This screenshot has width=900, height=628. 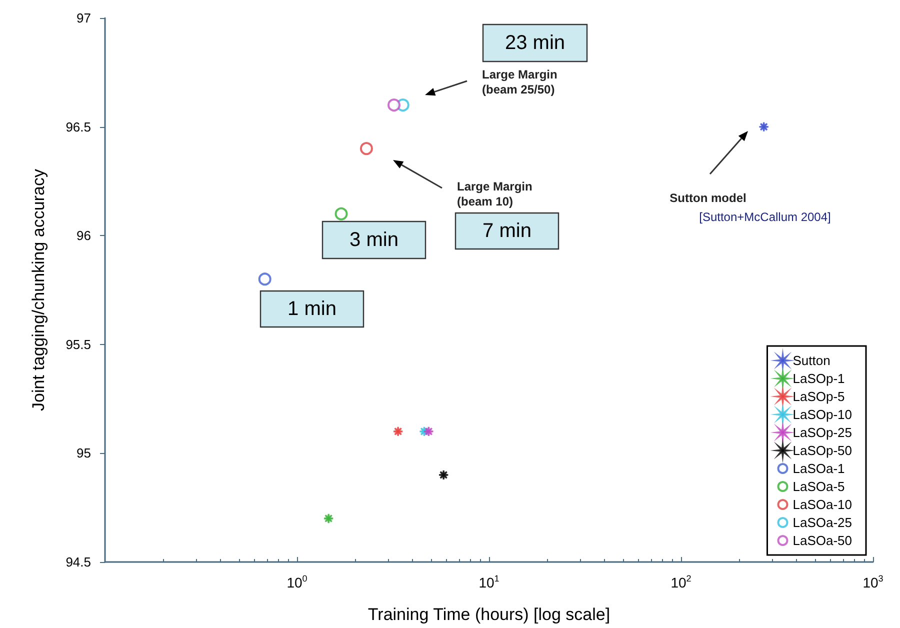 I want to click on y-tick-label: 97, so click(x=83, y=18).